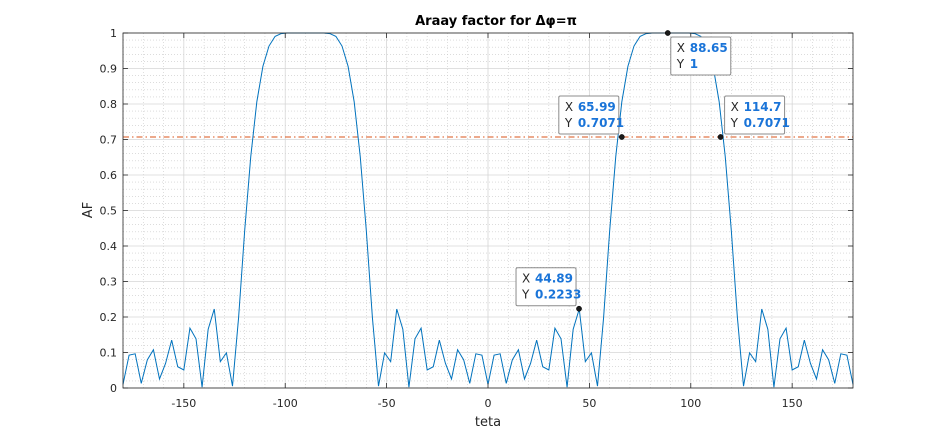 The width and height of the screenshot is (944, 436). Describe the element at coordinates (558, 295) in the screenshot. I see `datatip-y-value: 0.2233` at that location.